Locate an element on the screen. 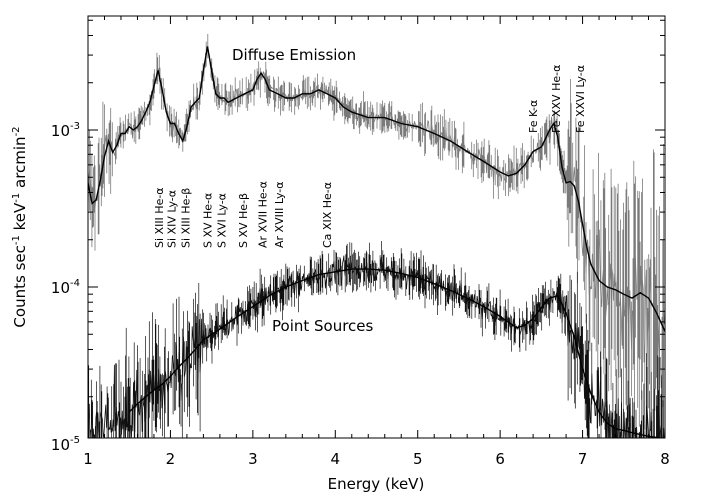 This screenshot has width=701, height=501. x-tick-label: 3 is located at coordinates (253, 459).